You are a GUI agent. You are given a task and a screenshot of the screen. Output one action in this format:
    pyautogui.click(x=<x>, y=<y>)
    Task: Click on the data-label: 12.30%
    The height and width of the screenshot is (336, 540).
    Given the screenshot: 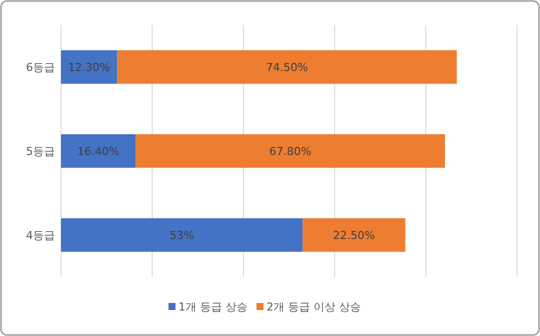 What is the action you would take?
    pyautogui.click(x=89, y=67)
    